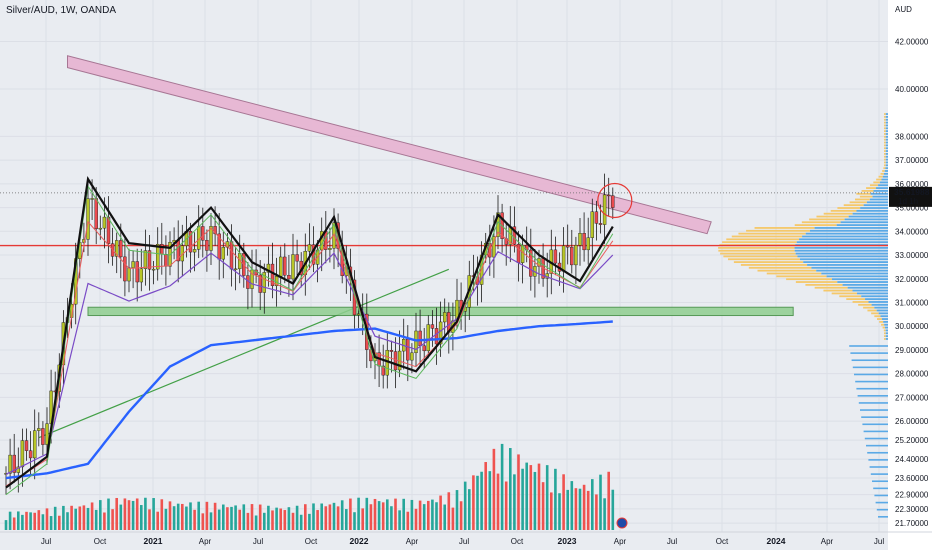 The image size is (932, 550). Describe the element at coordinates (672, 541) in the screenshot. I see `x-tick-label: Jul` at that location.